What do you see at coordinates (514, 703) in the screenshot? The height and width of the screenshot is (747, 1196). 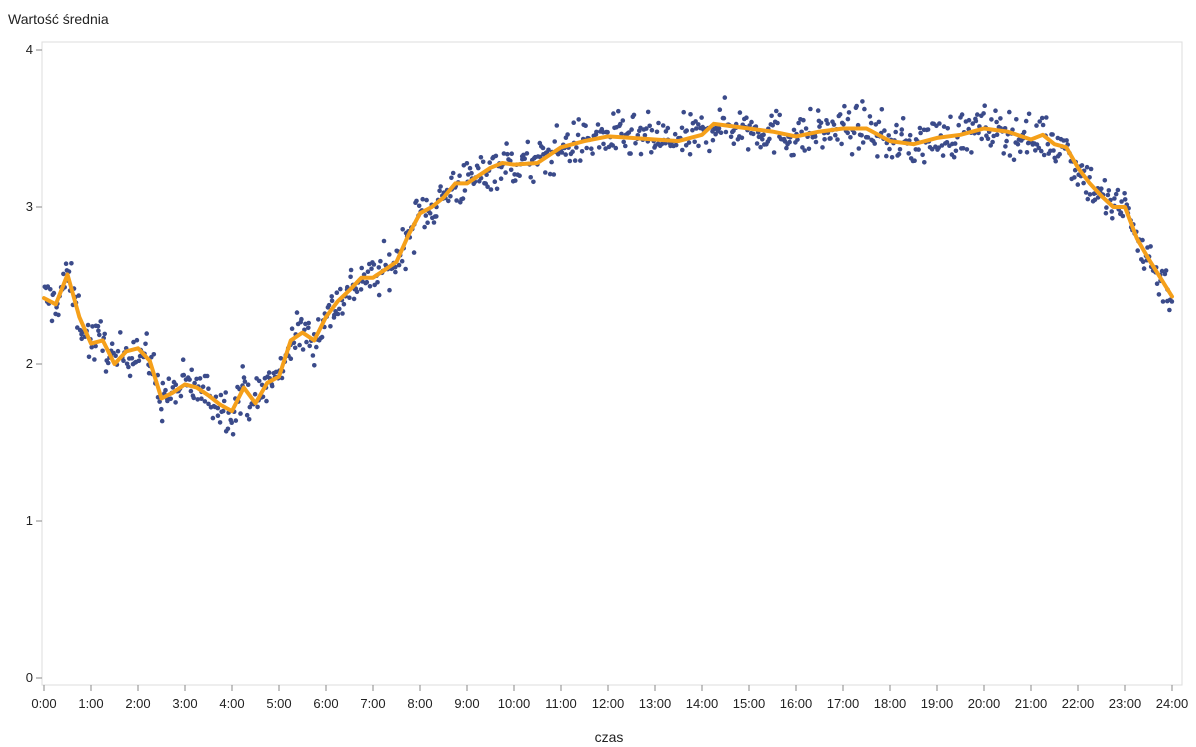 I see `x-tick-label: 10:00` at bounding box center [514, 703].